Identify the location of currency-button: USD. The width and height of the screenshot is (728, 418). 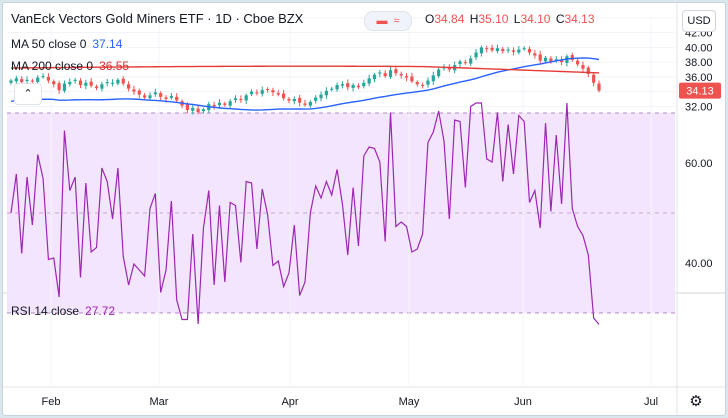
(699, 21).